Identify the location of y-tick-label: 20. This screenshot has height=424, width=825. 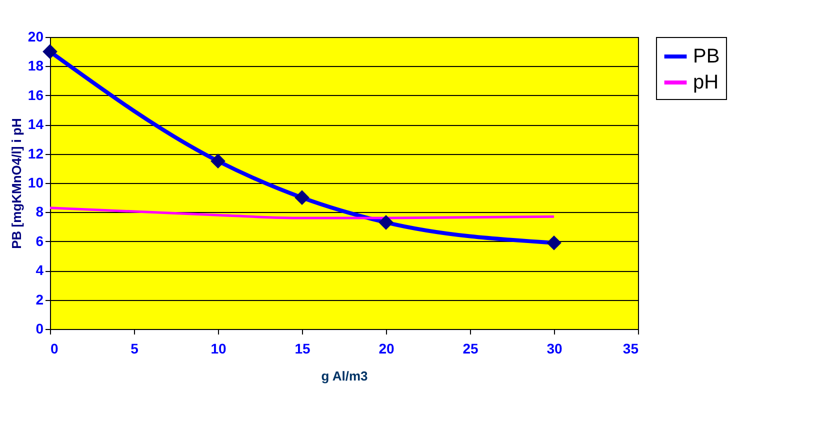
(36, 36).